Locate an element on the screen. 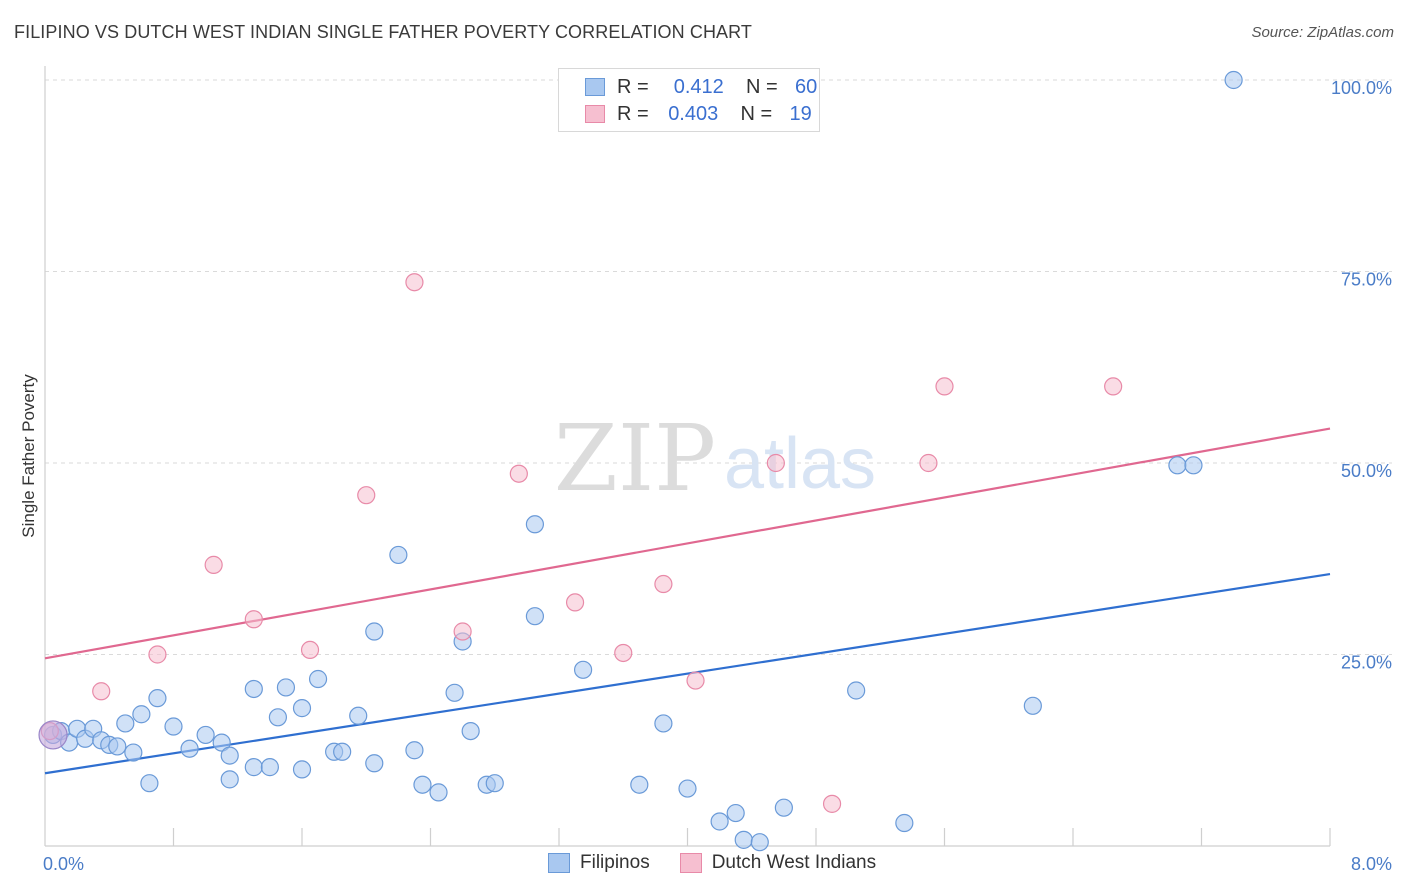 The image size is (1406, 892). legend-row-dutch: R = 0.403 N = 19 is located at coordinates (698, 114).